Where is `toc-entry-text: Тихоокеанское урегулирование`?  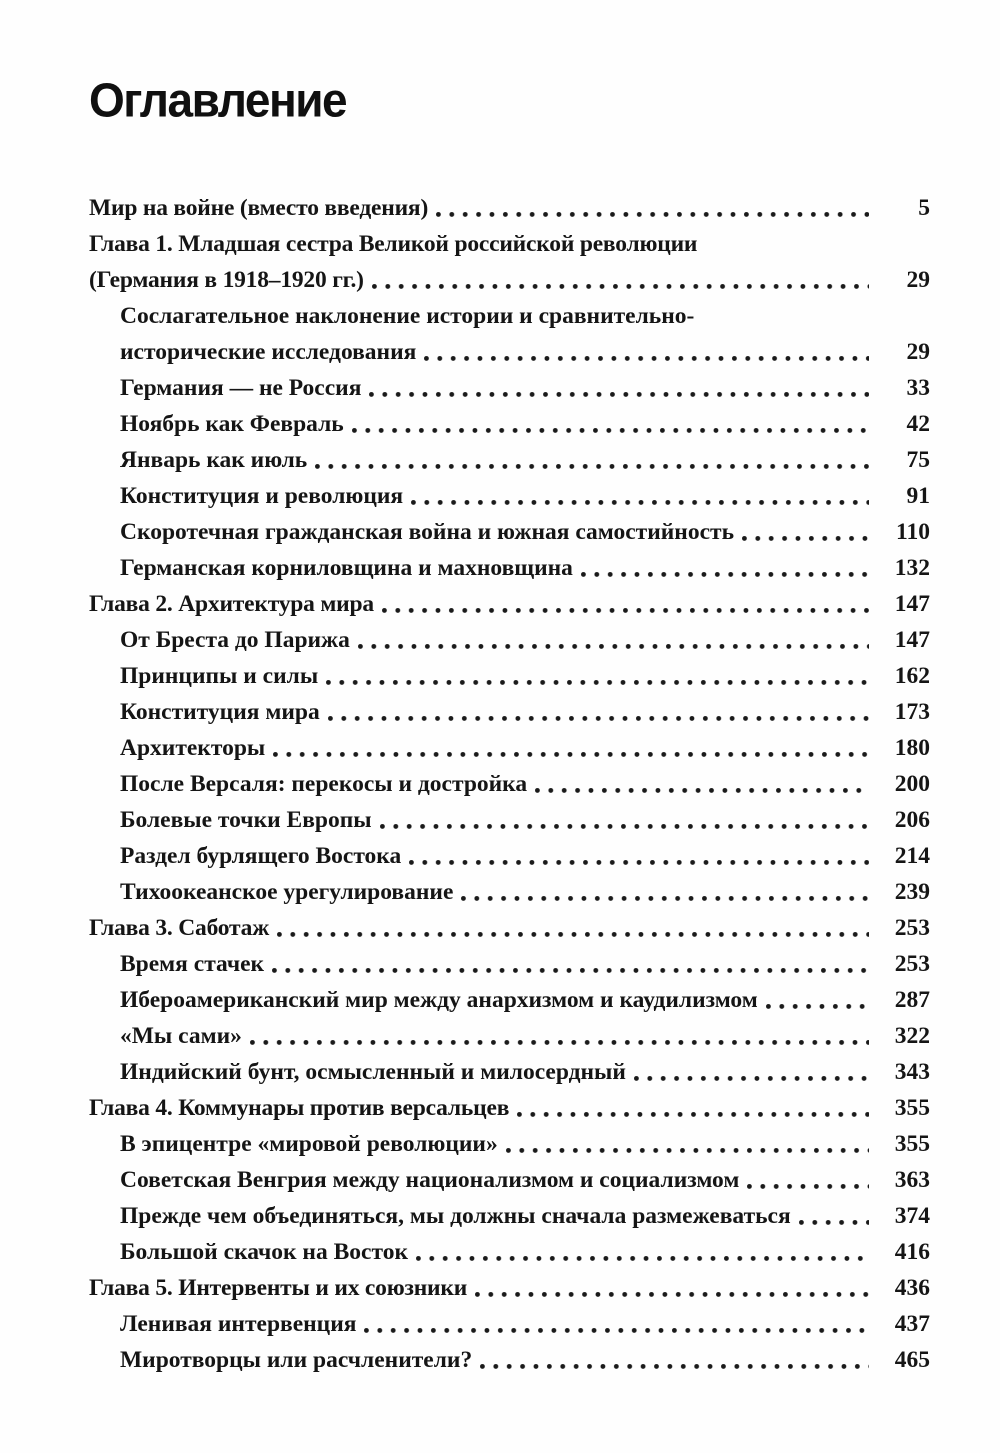 toc-entry-text: Тихоокеанское урегулирование is located at coordinates (287, 892).